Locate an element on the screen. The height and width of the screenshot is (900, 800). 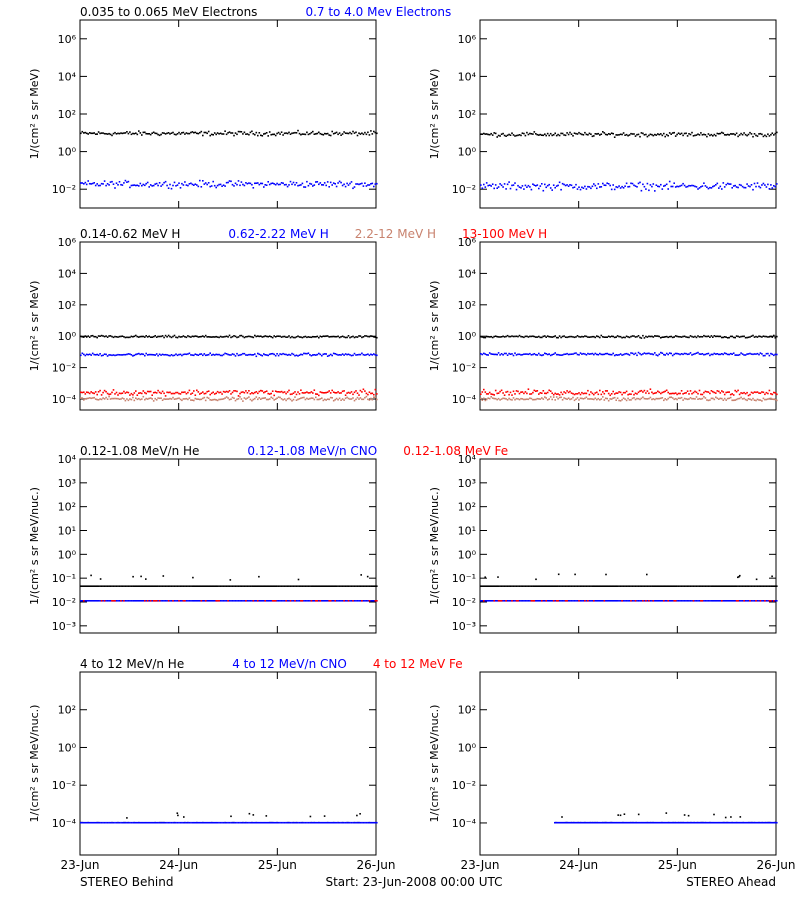
legend-label: 4 to 12 MeV/n CNO is located at coordinates (289, 664).